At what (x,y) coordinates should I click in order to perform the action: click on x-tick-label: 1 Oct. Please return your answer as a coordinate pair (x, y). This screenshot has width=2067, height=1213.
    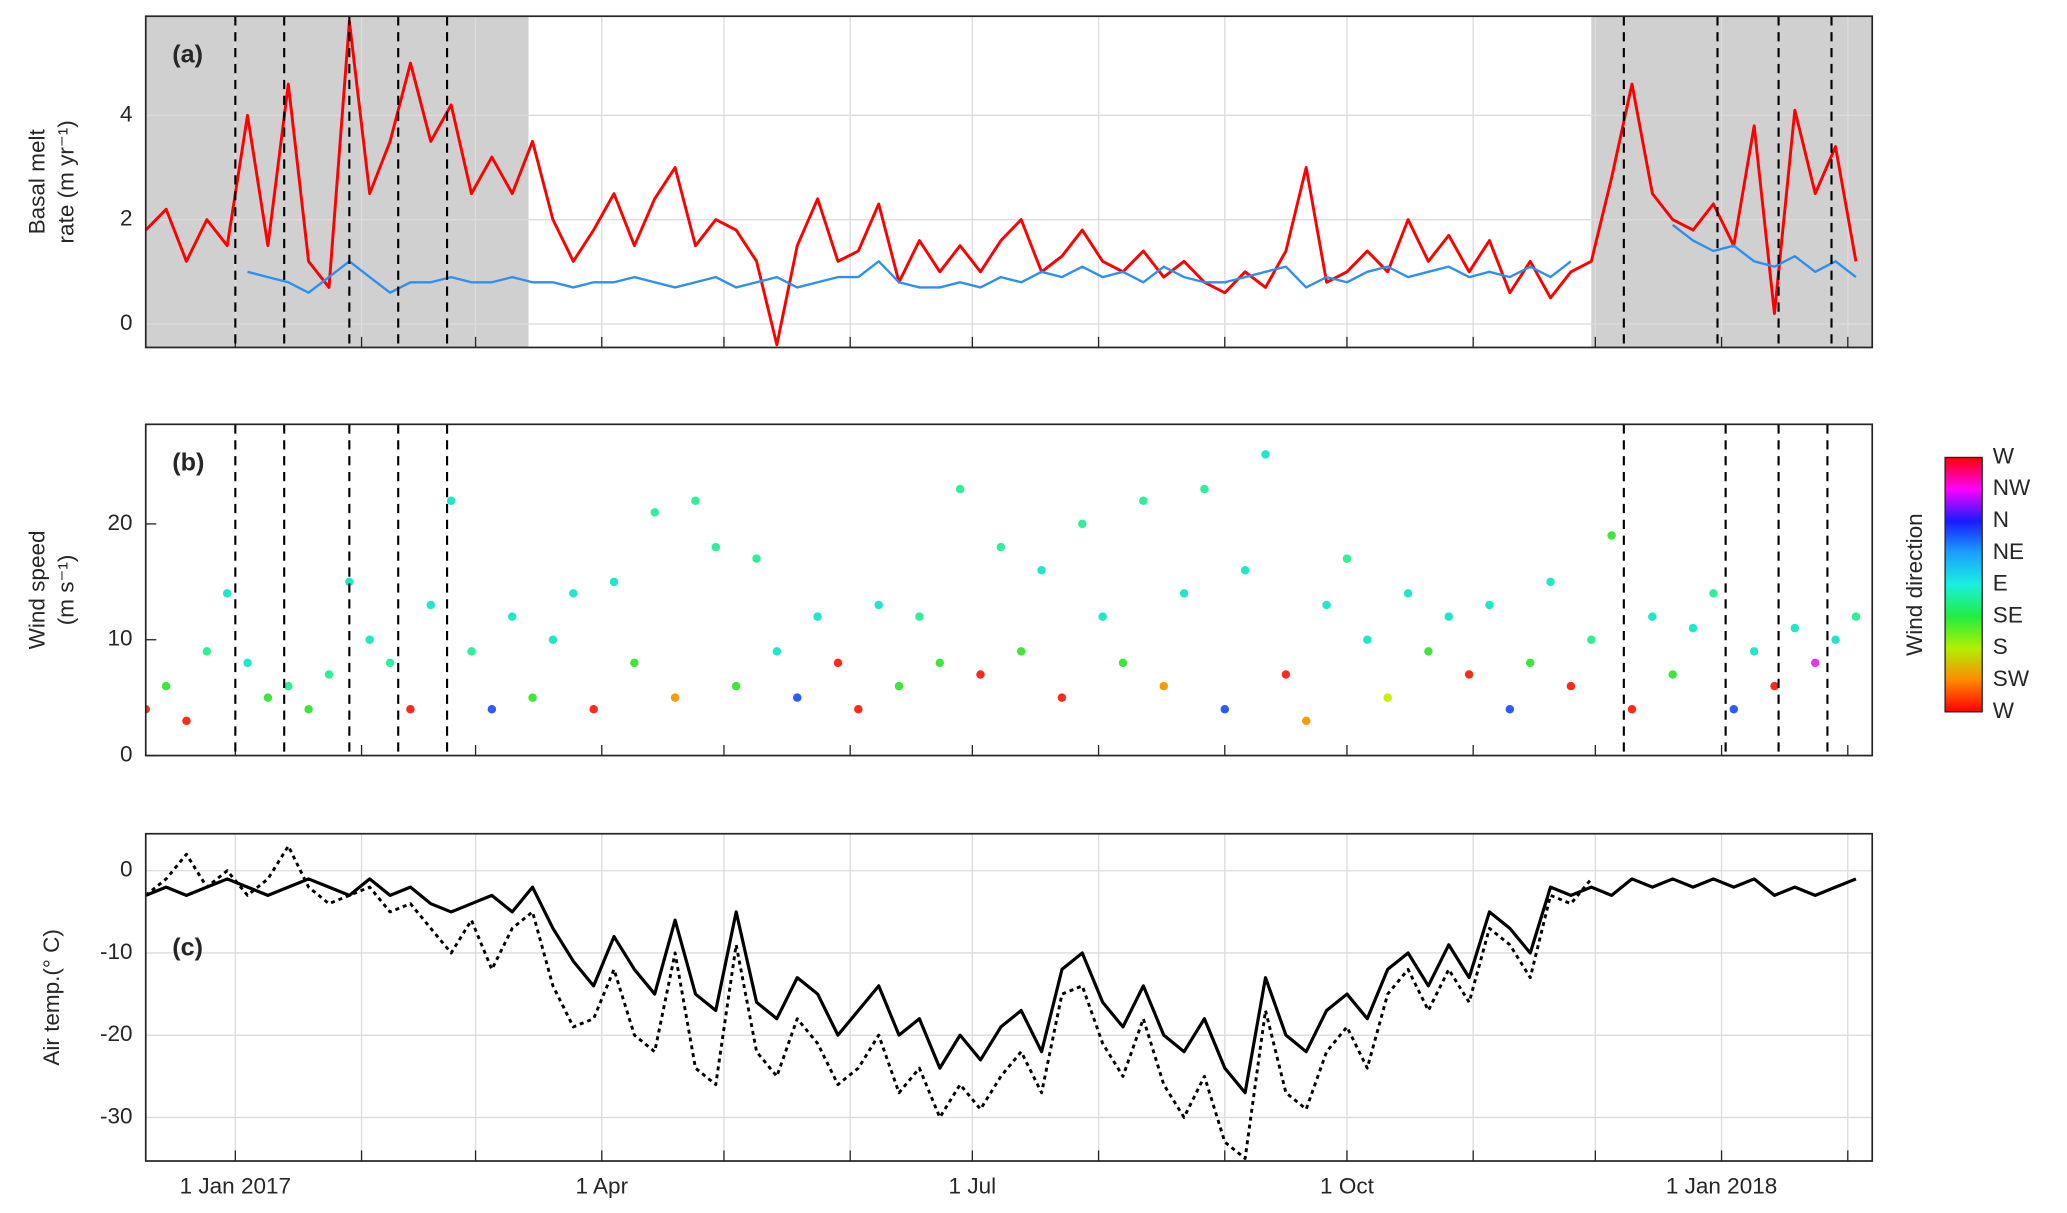
    Looking at the image, I should click on (1347, 1185).